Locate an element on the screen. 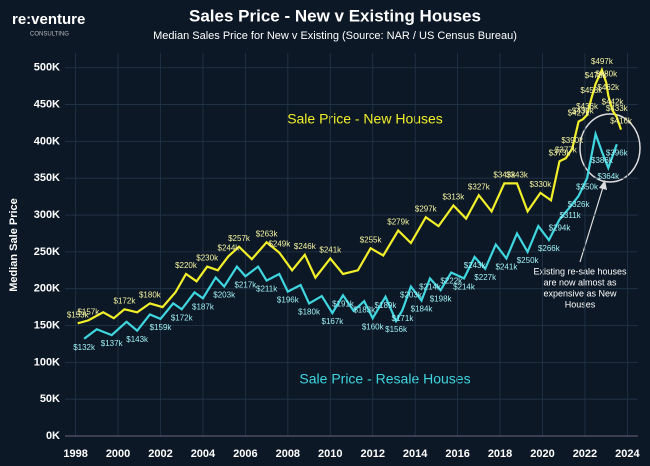  data-label: $183k is located at coordinates (364, 309).